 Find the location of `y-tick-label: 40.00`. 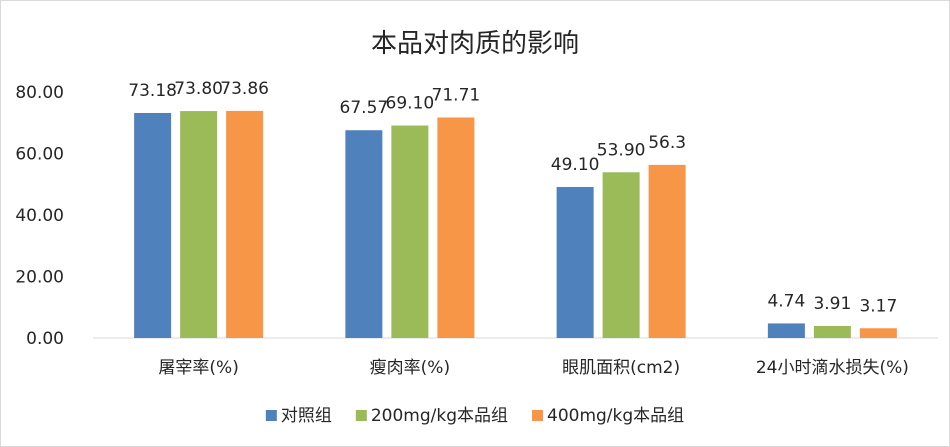

y-tick-label: 40.00 is located at coordinates (39, 216).